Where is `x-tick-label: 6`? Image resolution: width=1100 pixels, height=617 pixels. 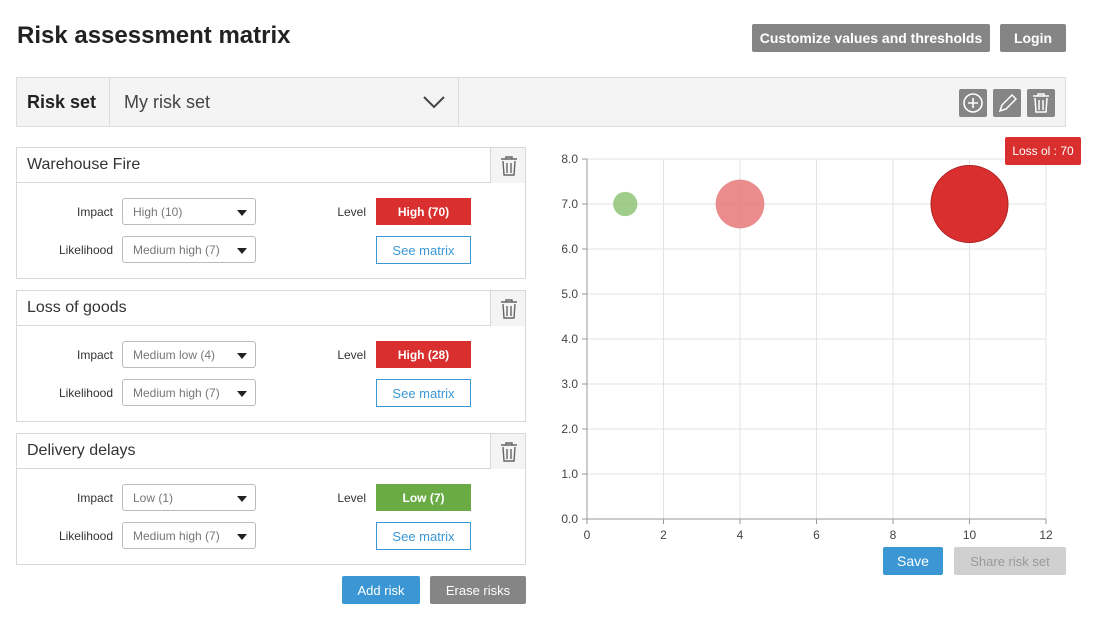 x-tick-label: 6 is located at coordinates (816, 535).